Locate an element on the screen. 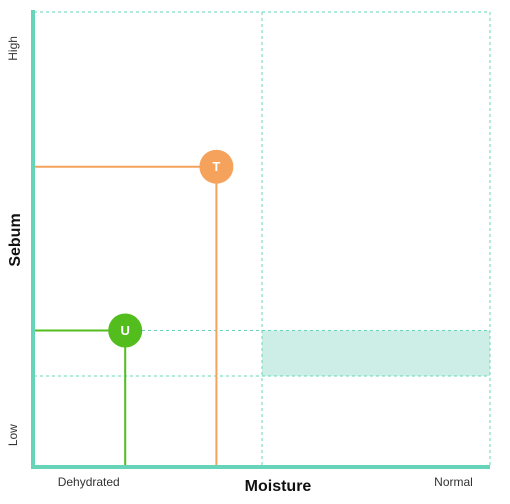  highlight-region is located at coordinates (376, 353).